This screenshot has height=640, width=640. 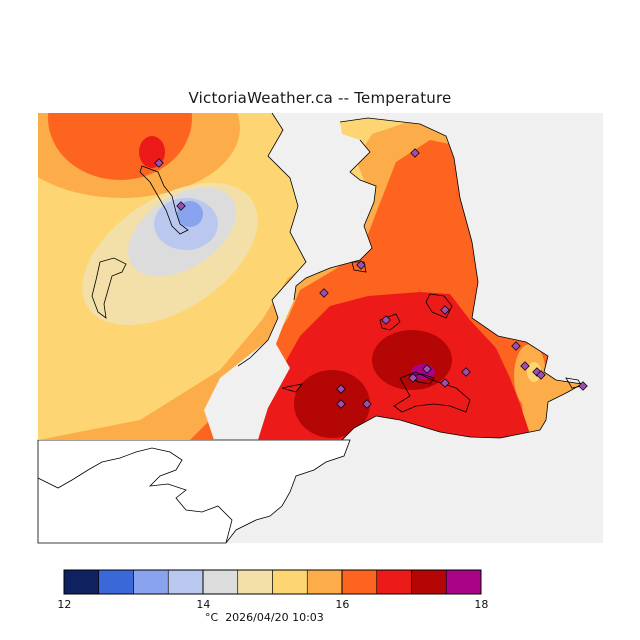 I want to click on southern-landmass, so click(x=194, y=491).